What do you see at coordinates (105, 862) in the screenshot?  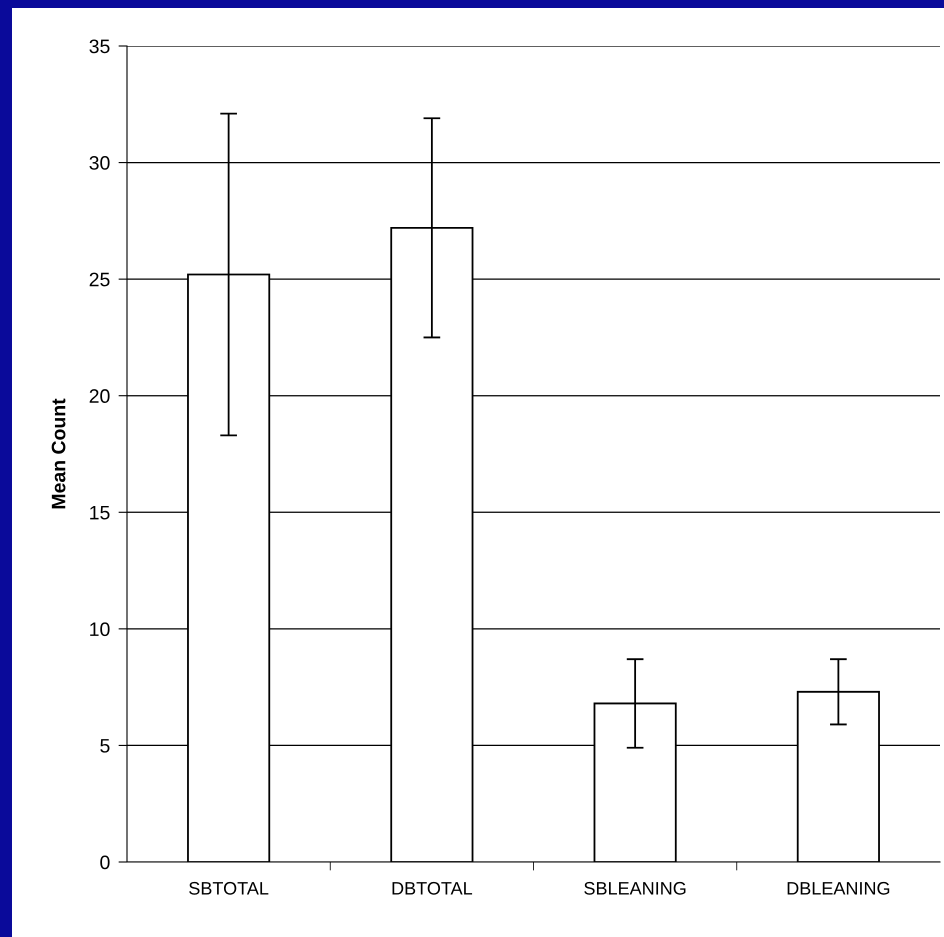 I see `y-tick-label: 0` at bounding box center [105, 862].